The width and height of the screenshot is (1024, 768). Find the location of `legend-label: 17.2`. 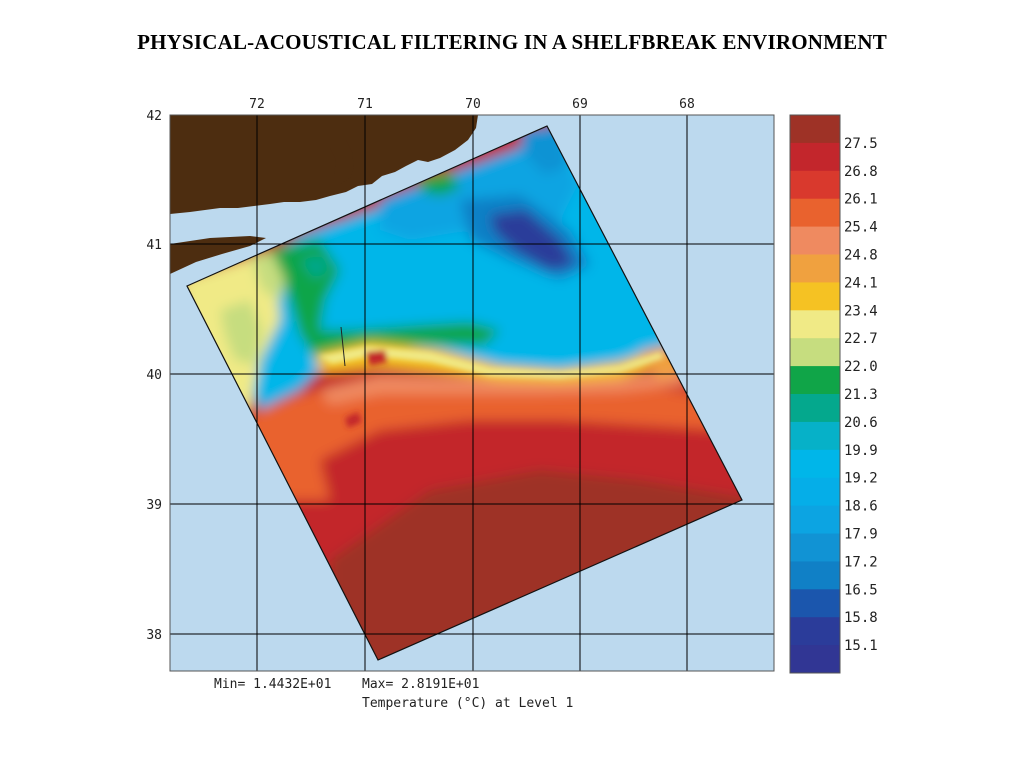

legend-label: 17.2 is located at coordinates (861, 562).